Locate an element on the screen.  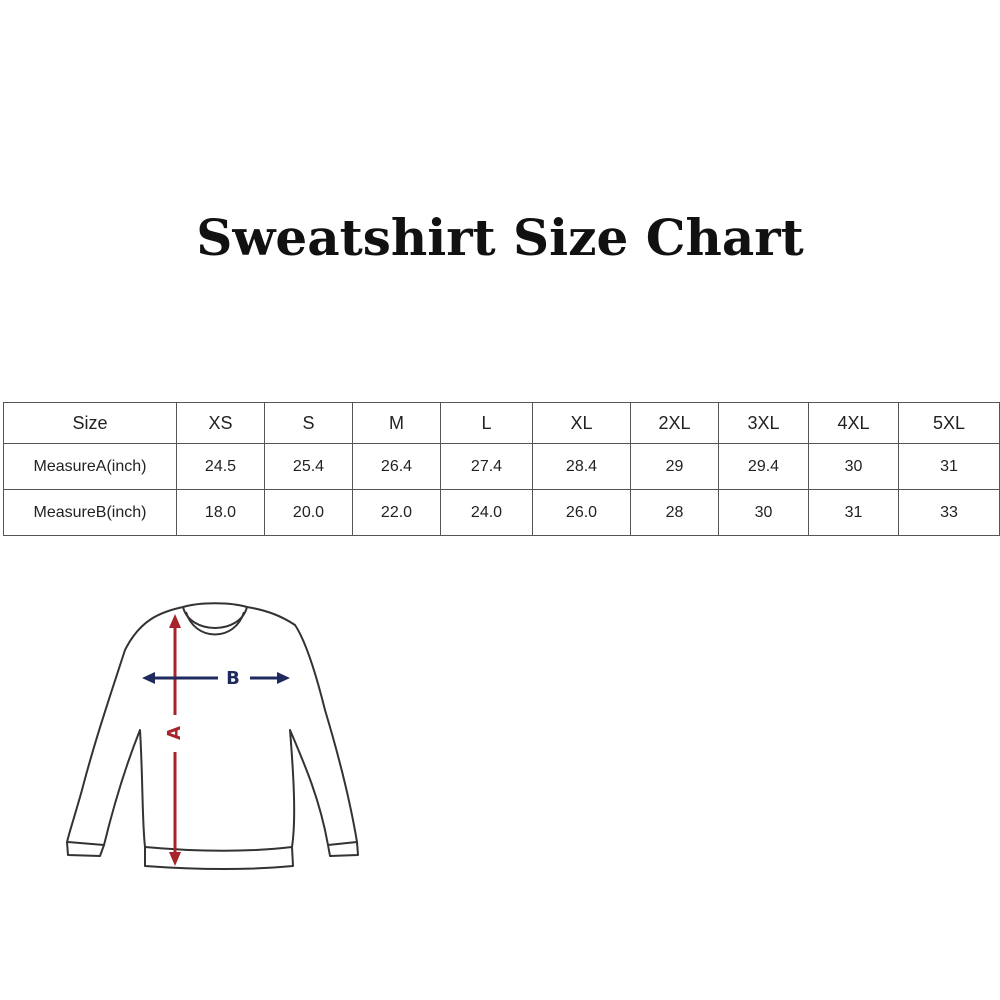
table-cell: 22.0 is located at coordinates (396, 512).